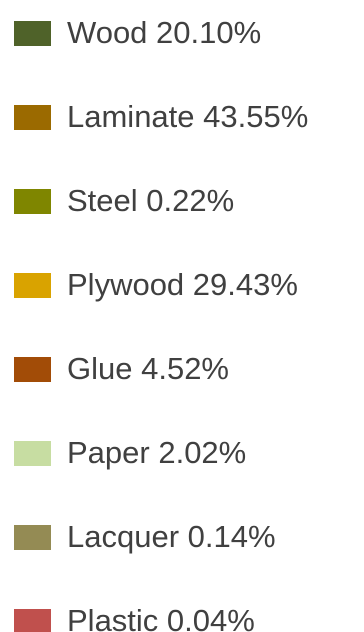  What do you see at coordinates (32, 620) in the screenshot?
I see `legend-swatch-plastic` at bounding box center [32, 620].